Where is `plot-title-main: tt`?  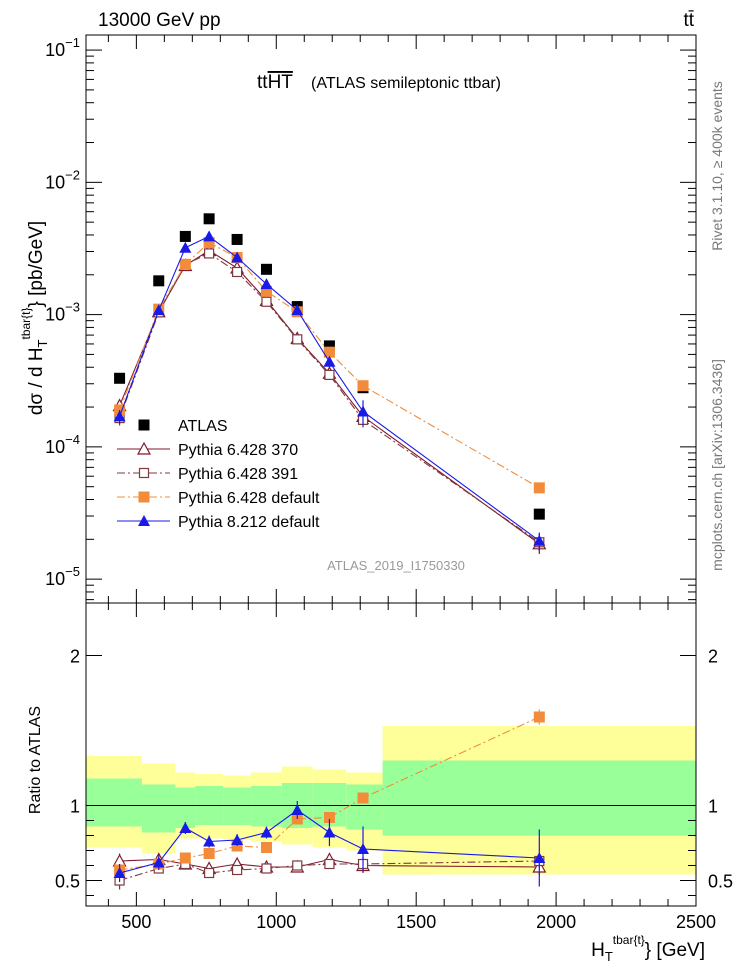 plot-title-main: tt is located at coordinates (262, 82).